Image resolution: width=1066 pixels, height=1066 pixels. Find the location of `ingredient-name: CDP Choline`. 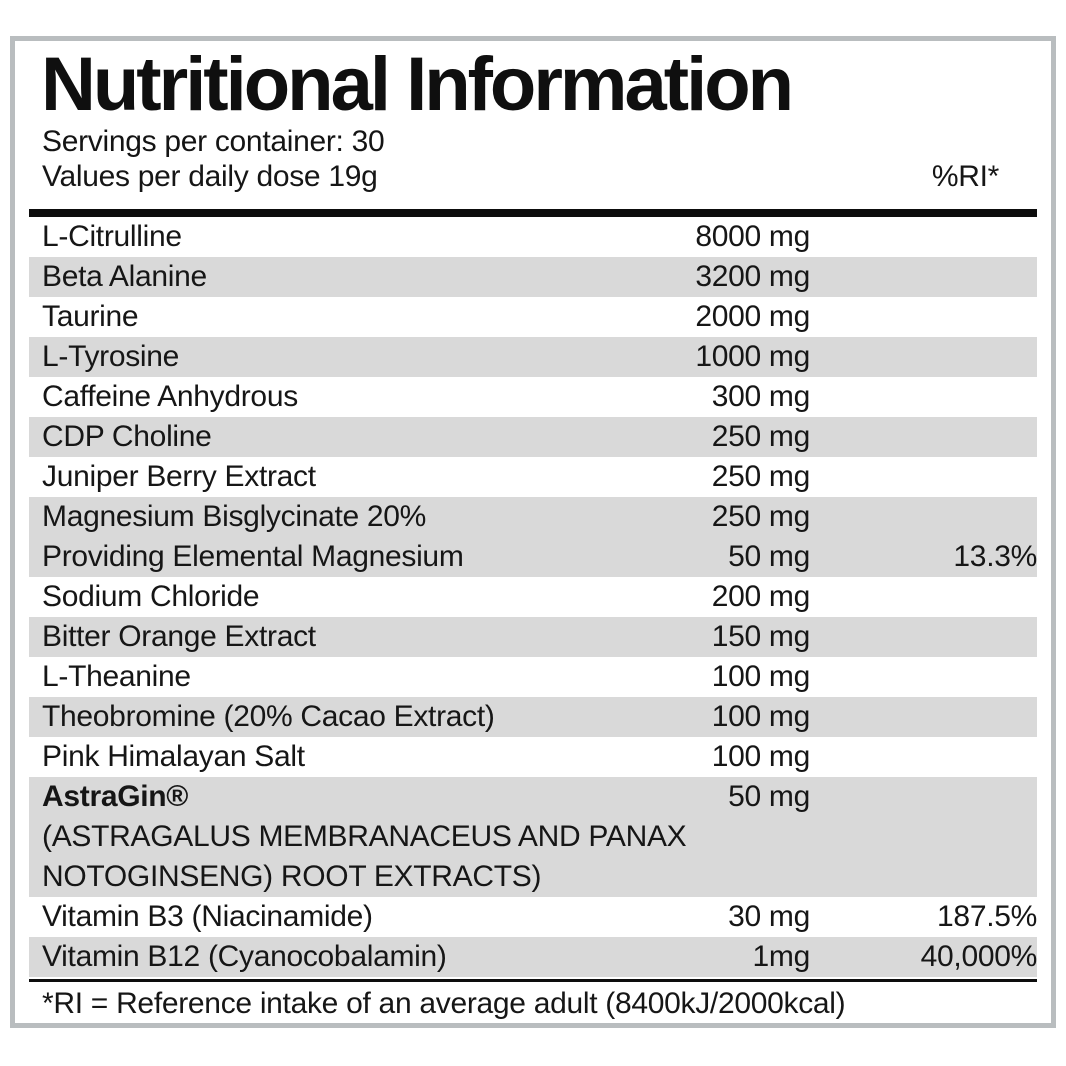

ingredient-name: CDP Choline is located at coordinates (127, 436).